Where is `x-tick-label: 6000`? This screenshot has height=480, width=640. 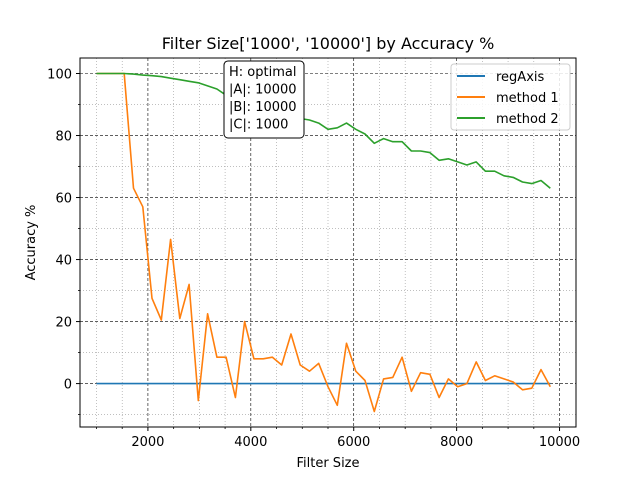
x-tick-label: 6000 is located at coordinates (353, 442).